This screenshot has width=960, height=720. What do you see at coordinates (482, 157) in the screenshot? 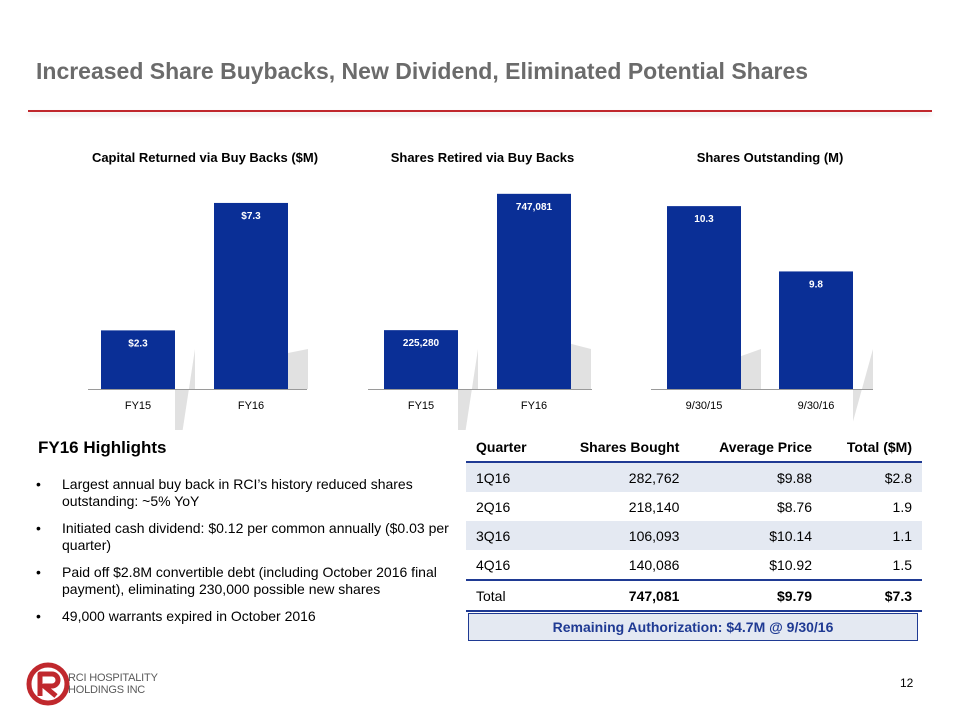
I see `chart-2-title: Shares Retired via Buy Backs` at bounding box center [482, 157].